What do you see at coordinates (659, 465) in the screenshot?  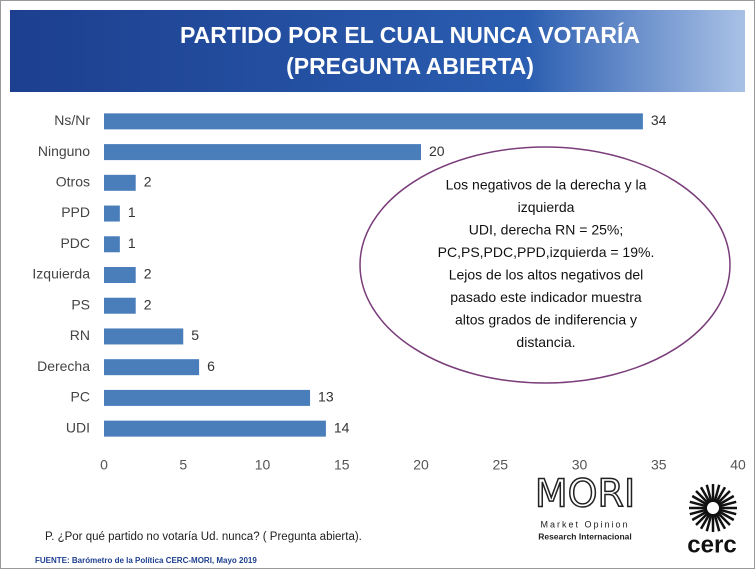 I see `x-tick-label: 35` at bounding box center [659, 465].